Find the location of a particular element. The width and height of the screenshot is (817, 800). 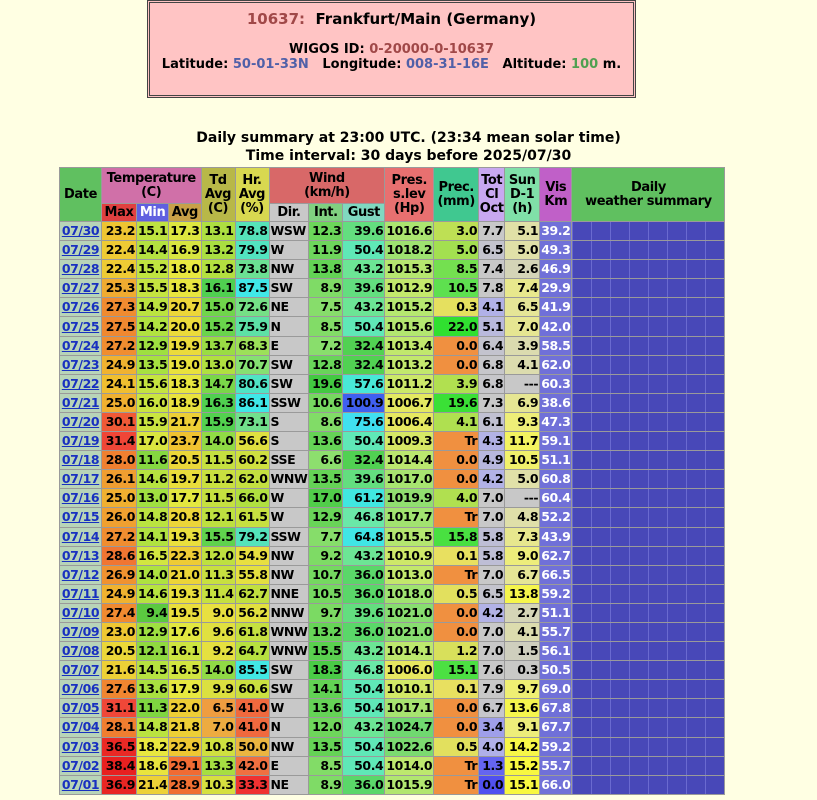

date-link: 07/04 is located at coordinates (80, 727).